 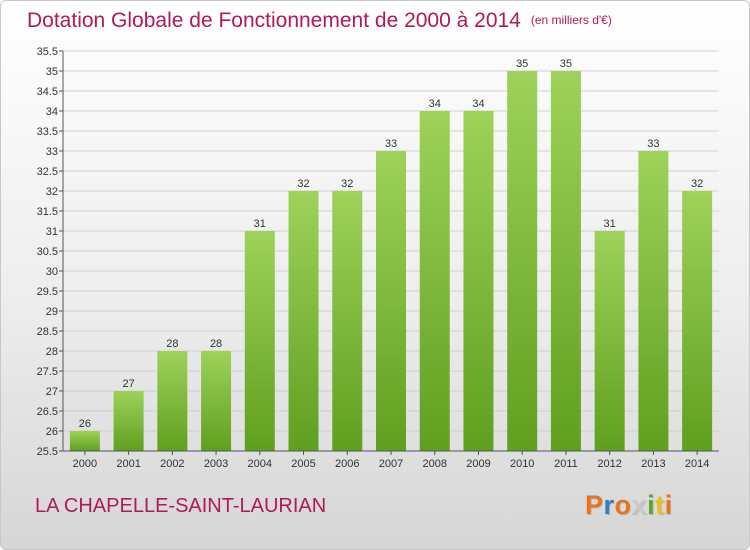 I want to click on x-tick-label: 2012, so click(x=609, y=464).